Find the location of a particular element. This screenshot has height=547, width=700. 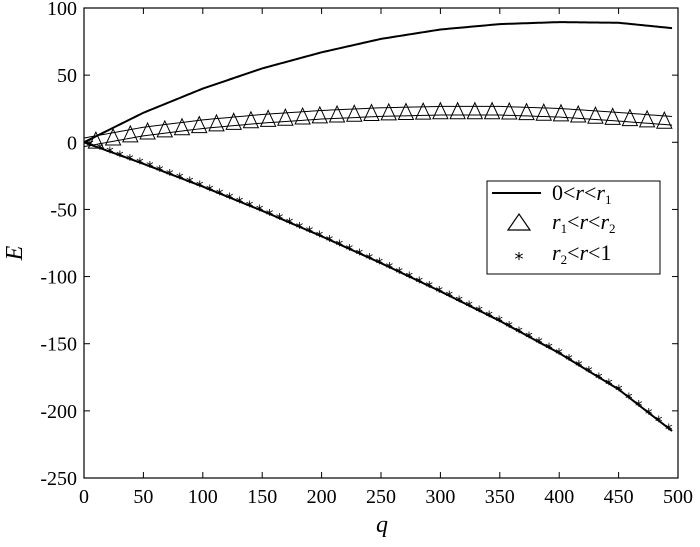

x-axis-title: q is located at coordinates (382, 525).